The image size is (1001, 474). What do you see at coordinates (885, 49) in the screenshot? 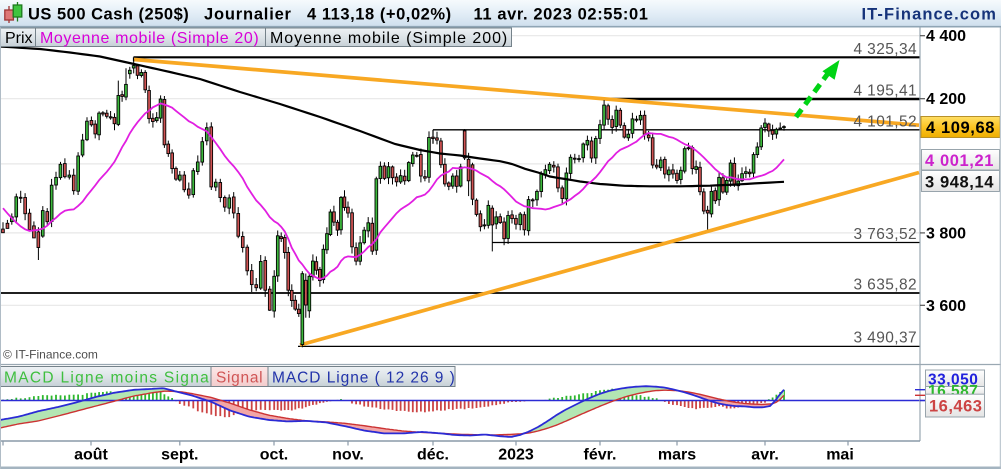
I see `svg-text: 4 325,34` at bounding box center [885, 49].